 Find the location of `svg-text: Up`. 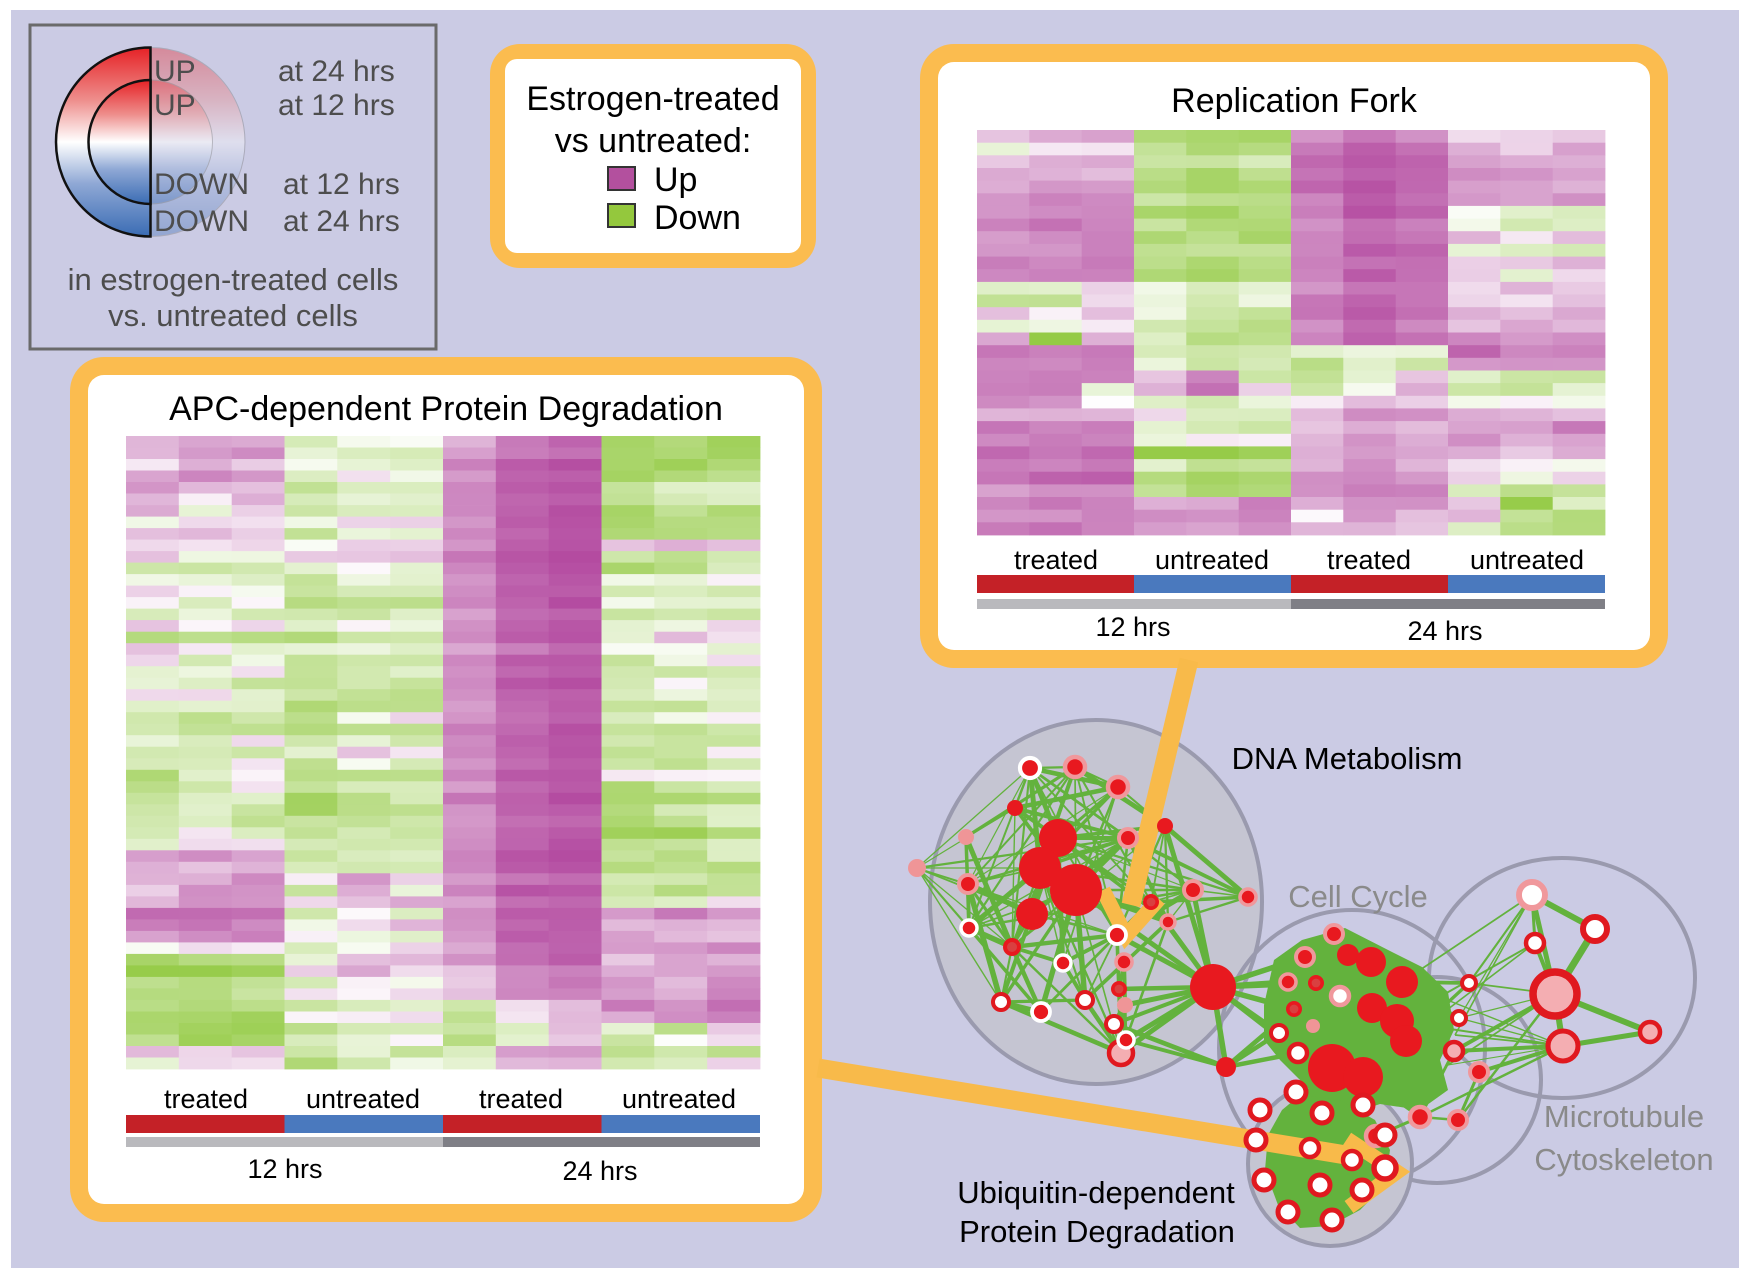

svg-text: Up is located at coordinates (675, 180).